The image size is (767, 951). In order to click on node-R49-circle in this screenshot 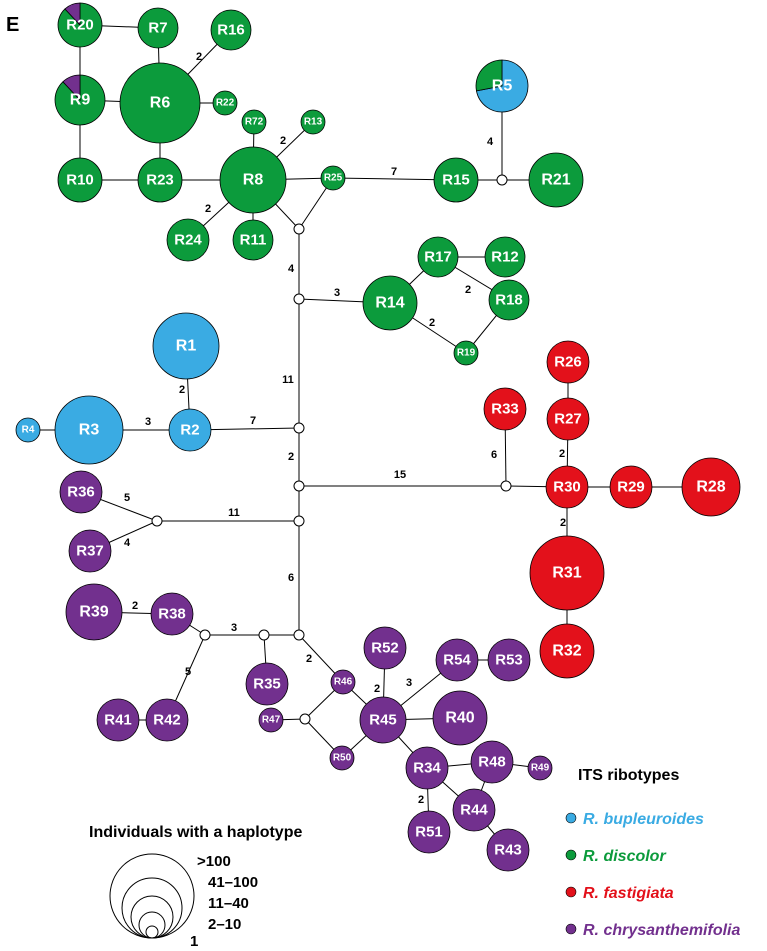, I will do `click(540, 768)`.